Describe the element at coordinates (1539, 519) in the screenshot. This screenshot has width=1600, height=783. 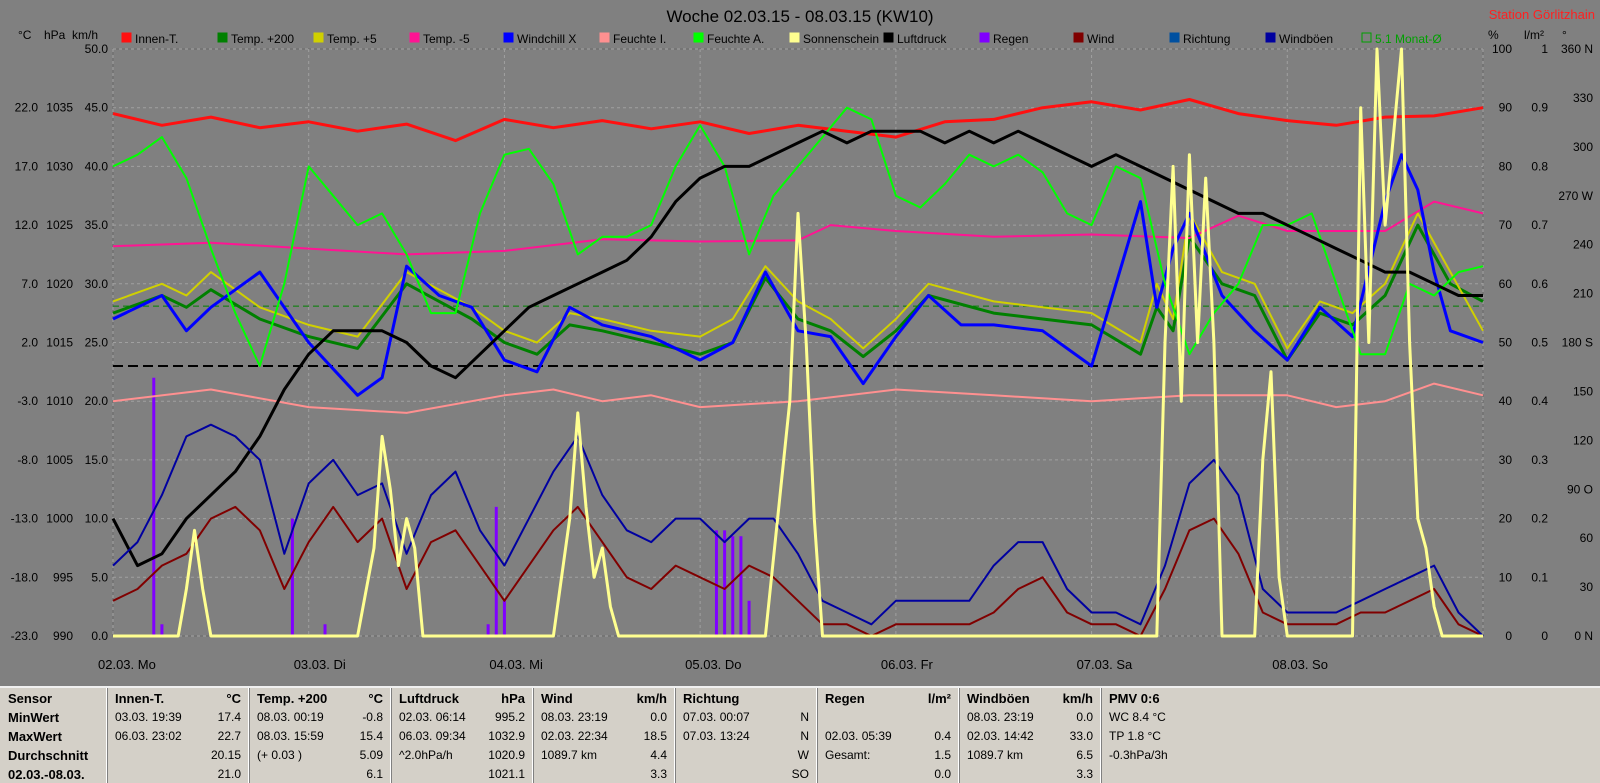
I see `tick-label: 0.2` at that location.